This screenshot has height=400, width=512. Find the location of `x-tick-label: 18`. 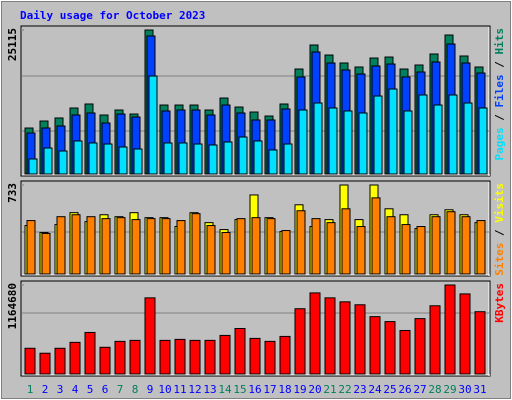

x-tick-label: 18 is located at coordinates (284, 389).